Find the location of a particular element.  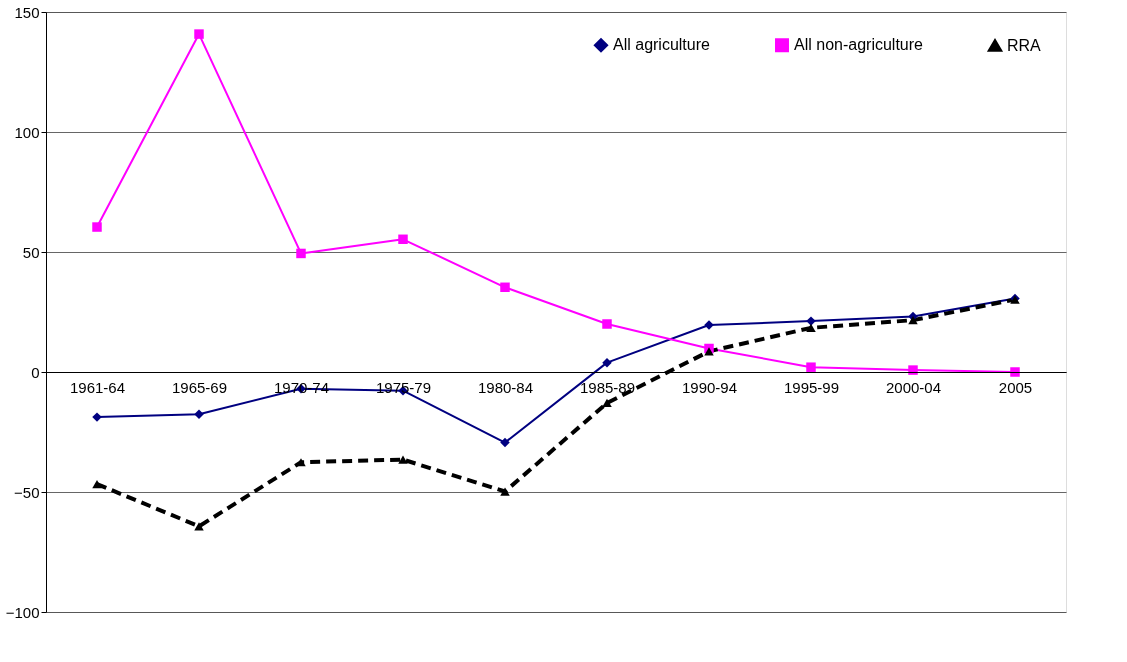

x-tick-label: 1990-94 is located at coordinates (709, 387).